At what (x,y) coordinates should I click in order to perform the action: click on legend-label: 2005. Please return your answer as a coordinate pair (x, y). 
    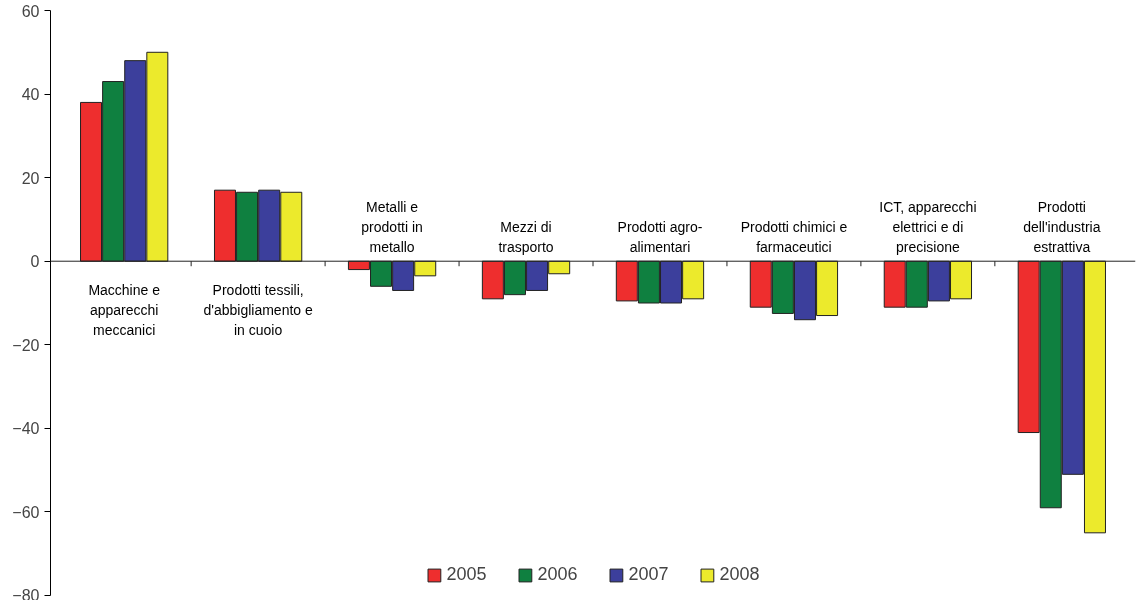
    Looking at the image, I should click on (466, 574).